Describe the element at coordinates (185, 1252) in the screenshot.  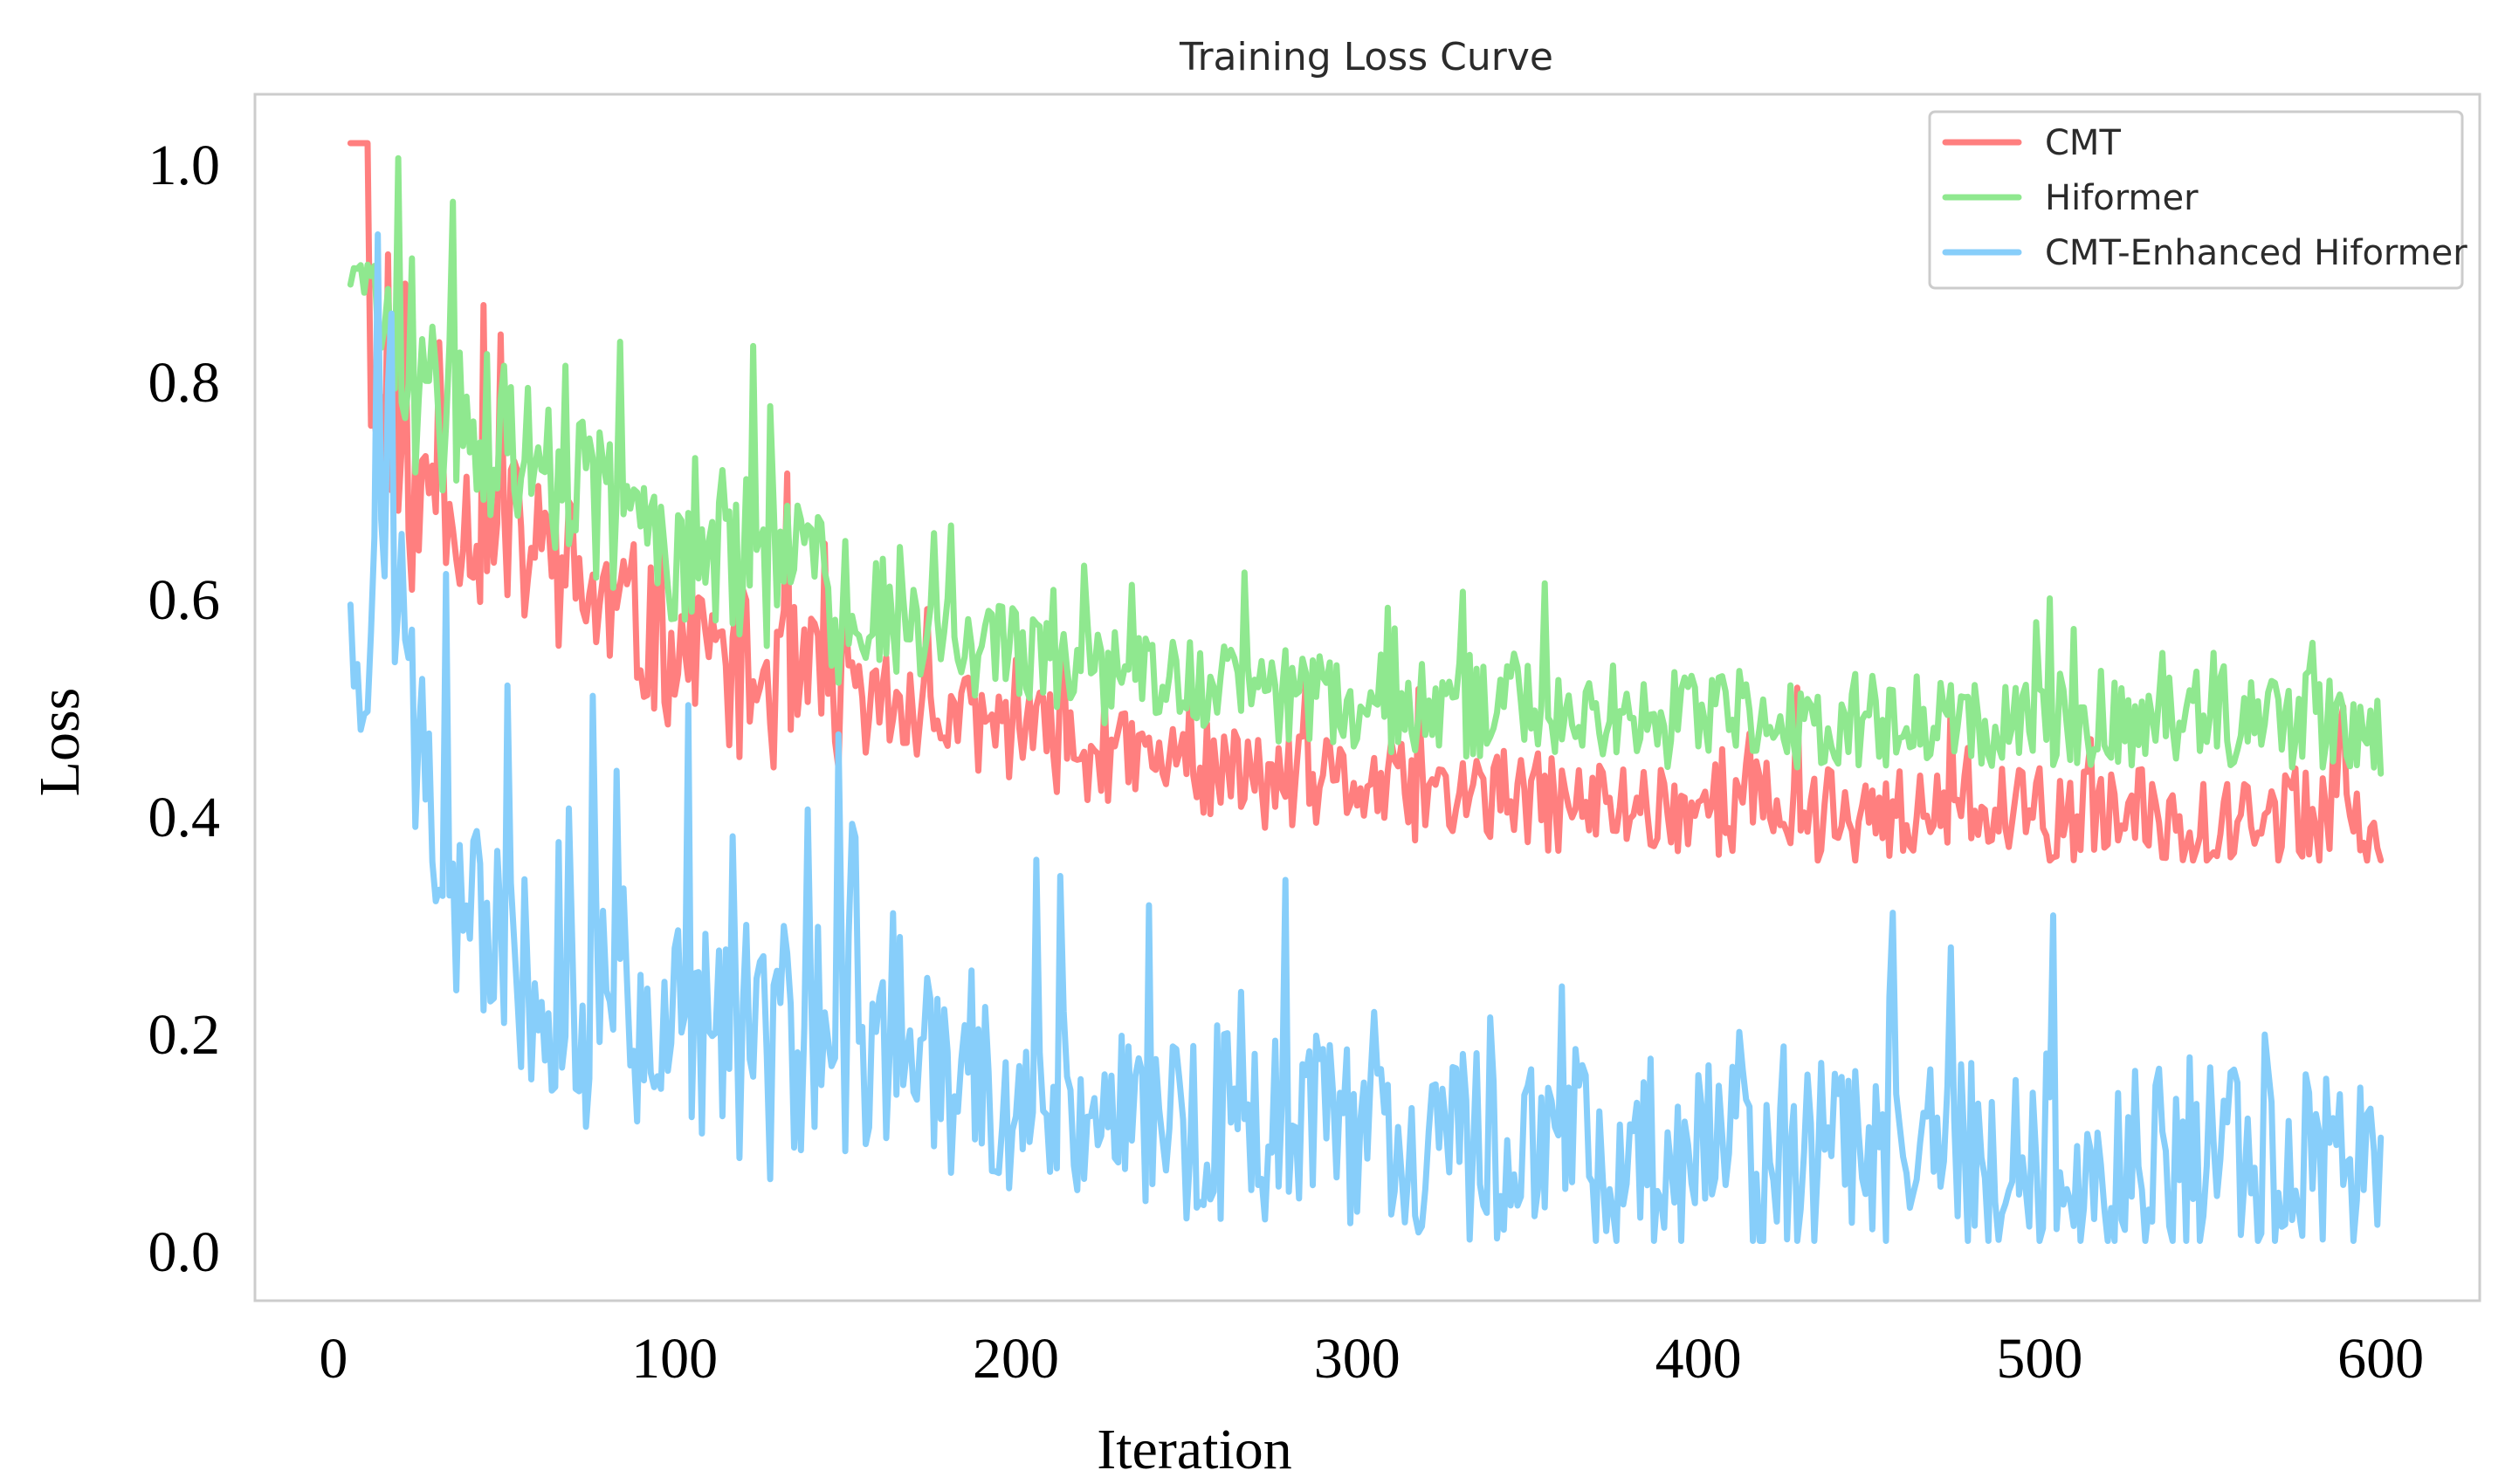
I see `y-tick-label: 0.0` at that location.